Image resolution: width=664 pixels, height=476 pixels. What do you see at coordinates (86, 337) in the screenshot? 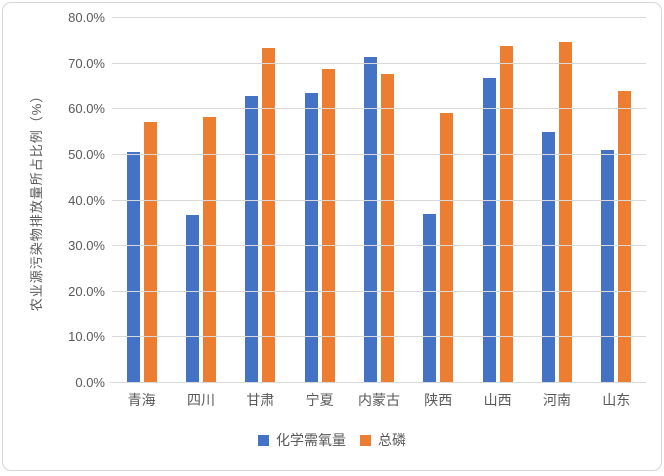
I see `y-tick-label: 10.0%` at bounding box center [86, 337].